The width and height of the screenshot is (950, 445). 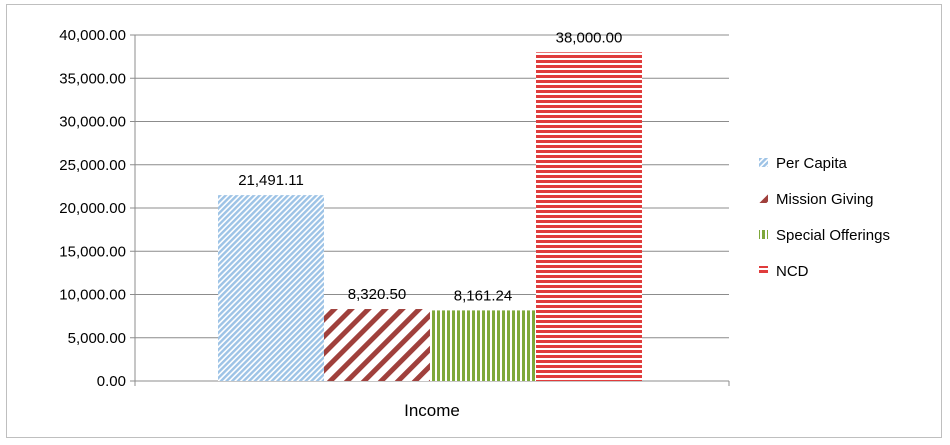 I want to click on bar-special-offerings, so click(x=483, y=345).